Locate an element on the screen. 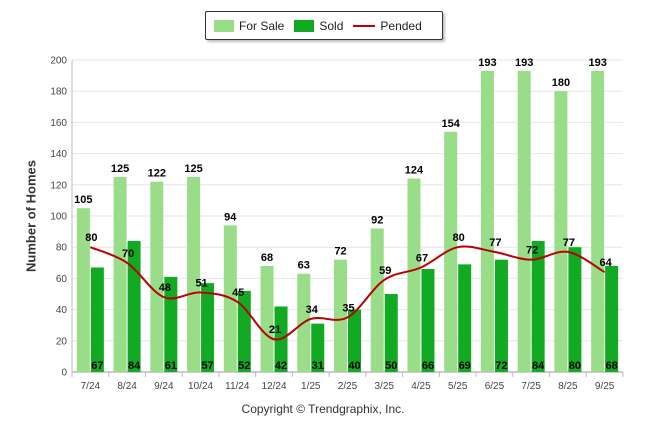 The height and width of the screenshot is (434, 646). y-tick-label: 20 is located at coordinates (62, 341).